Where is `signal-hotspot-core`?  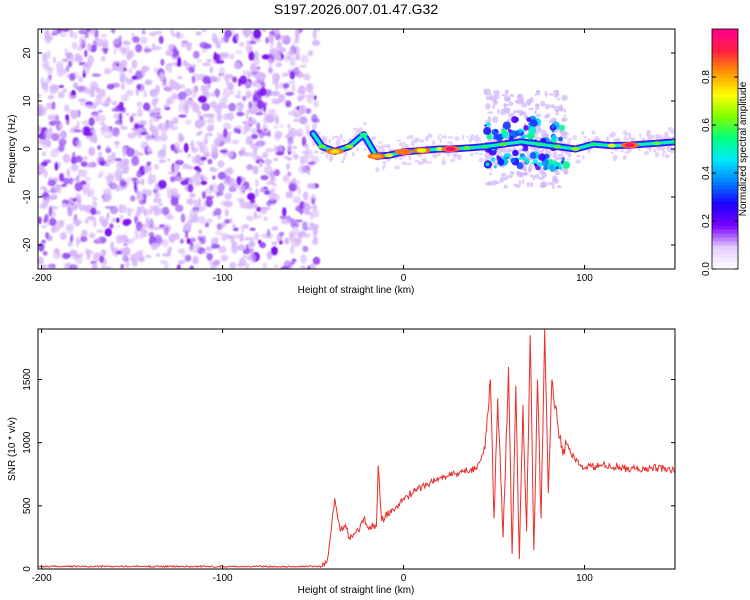
signal-hotspot-core is located at coordinates (421, 150).